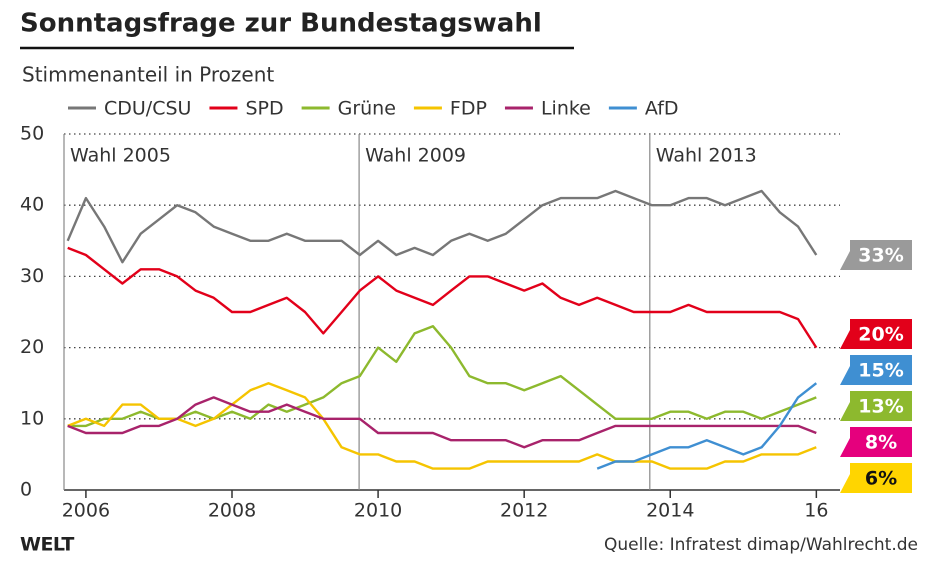 This screenshot has height=573, width=932. Describe the element at coordinates (264, 109) in the screenshot. I see `legend-label: SPD` at that location.